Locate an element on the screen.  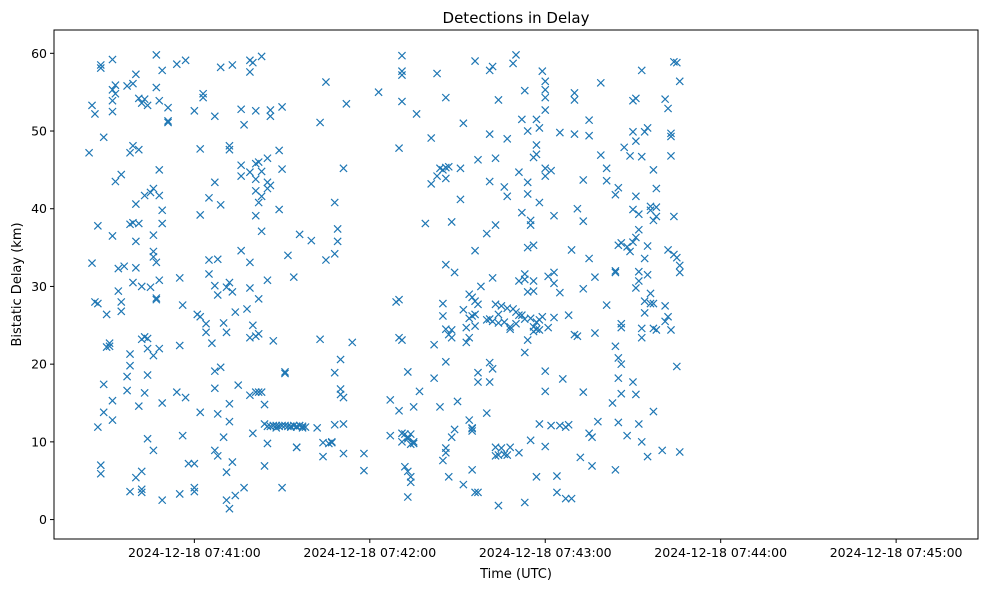
y-tick-label: 30 is located at coordinates (39, 286).